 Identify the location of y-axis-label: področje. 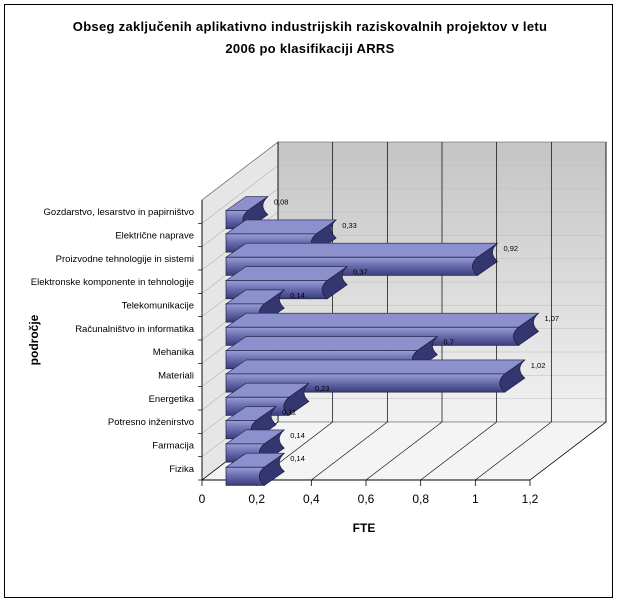
(34, 339).